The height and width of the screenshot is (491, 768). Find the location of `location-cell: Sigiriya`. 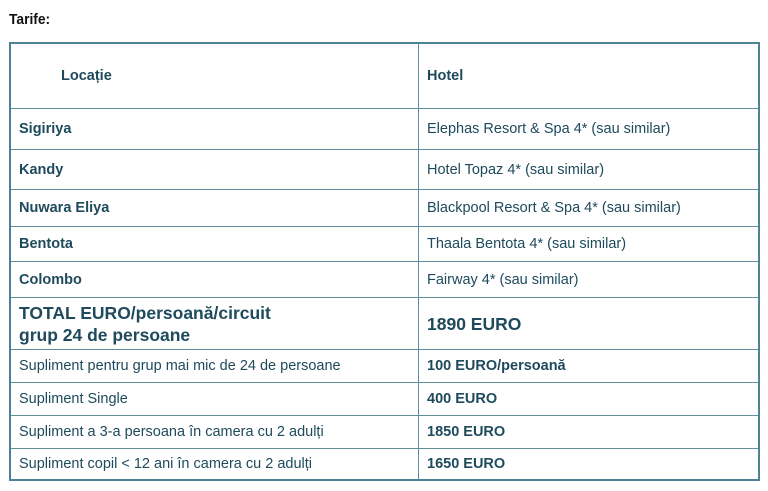

location-cell: Sigiriya is located at coordinates (214, 129).